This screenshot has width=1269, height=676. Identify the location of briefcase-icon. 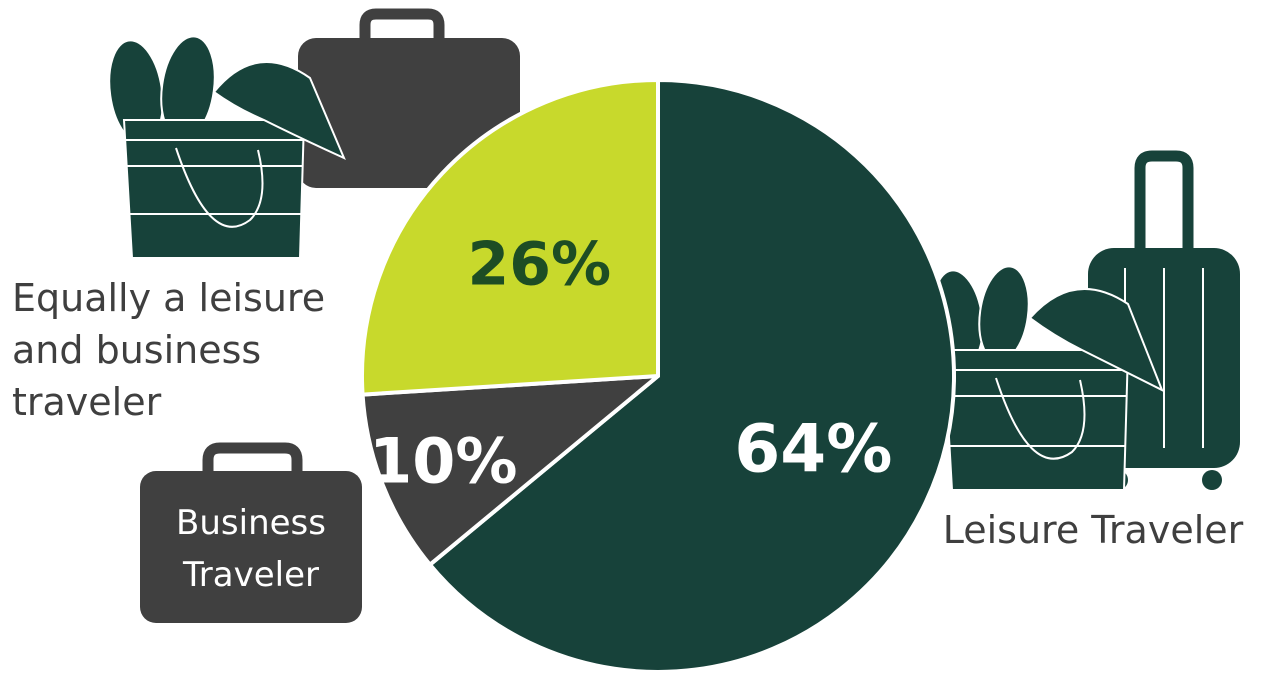
(251, 532).